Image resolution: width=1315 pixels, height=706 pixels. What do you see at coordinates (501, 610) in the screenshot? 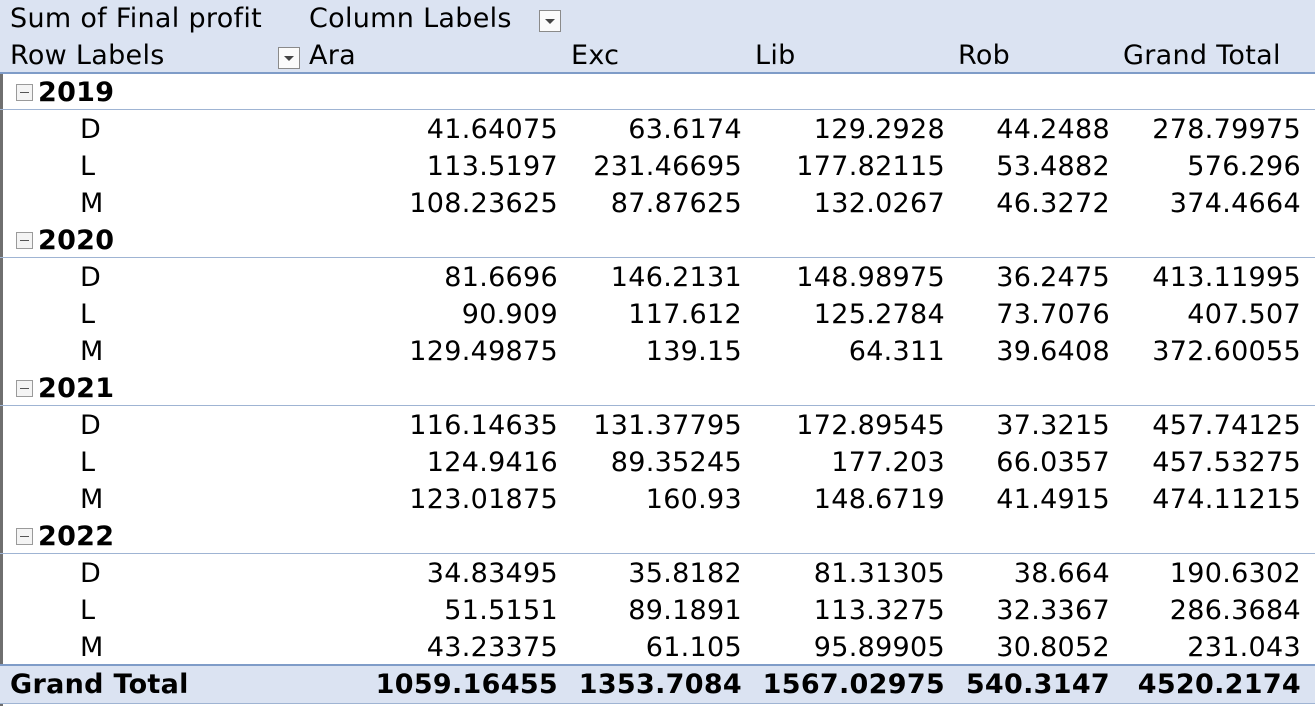
I see `cell-ara: 51.5151` at bounding box center [501, 610].